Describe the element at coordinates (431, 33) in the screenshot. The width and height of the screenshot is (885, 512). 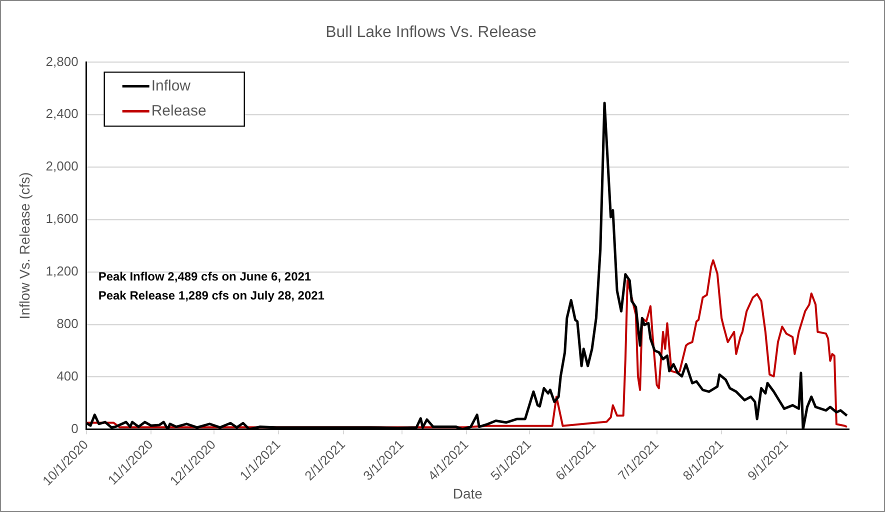
I see `chart-title: Bull Lake Inflows Vs. Release` at that location.